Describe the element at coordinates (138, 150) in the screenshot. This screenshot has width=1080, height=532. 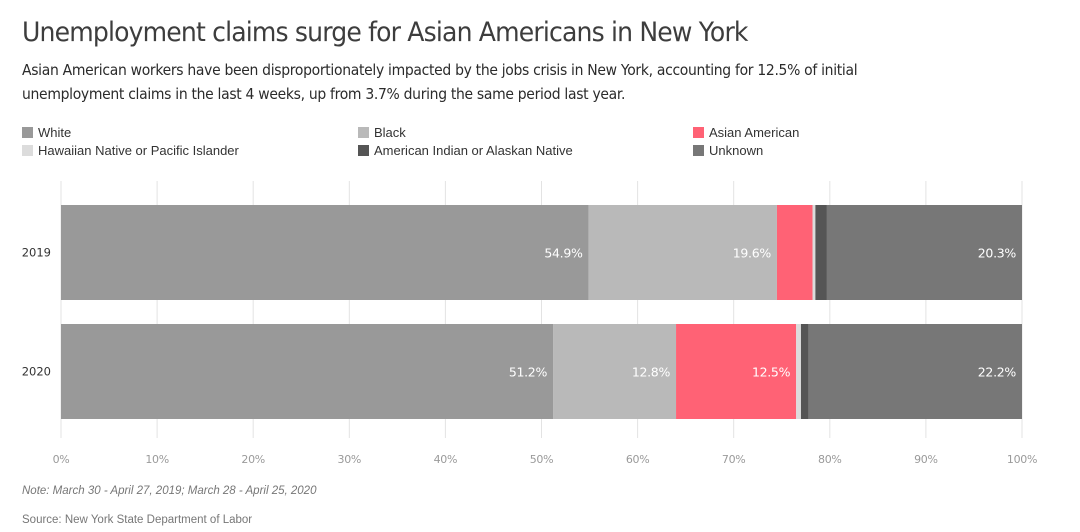
I see `legend-label: Hawaiian Native or Pacific Islander` at that location.